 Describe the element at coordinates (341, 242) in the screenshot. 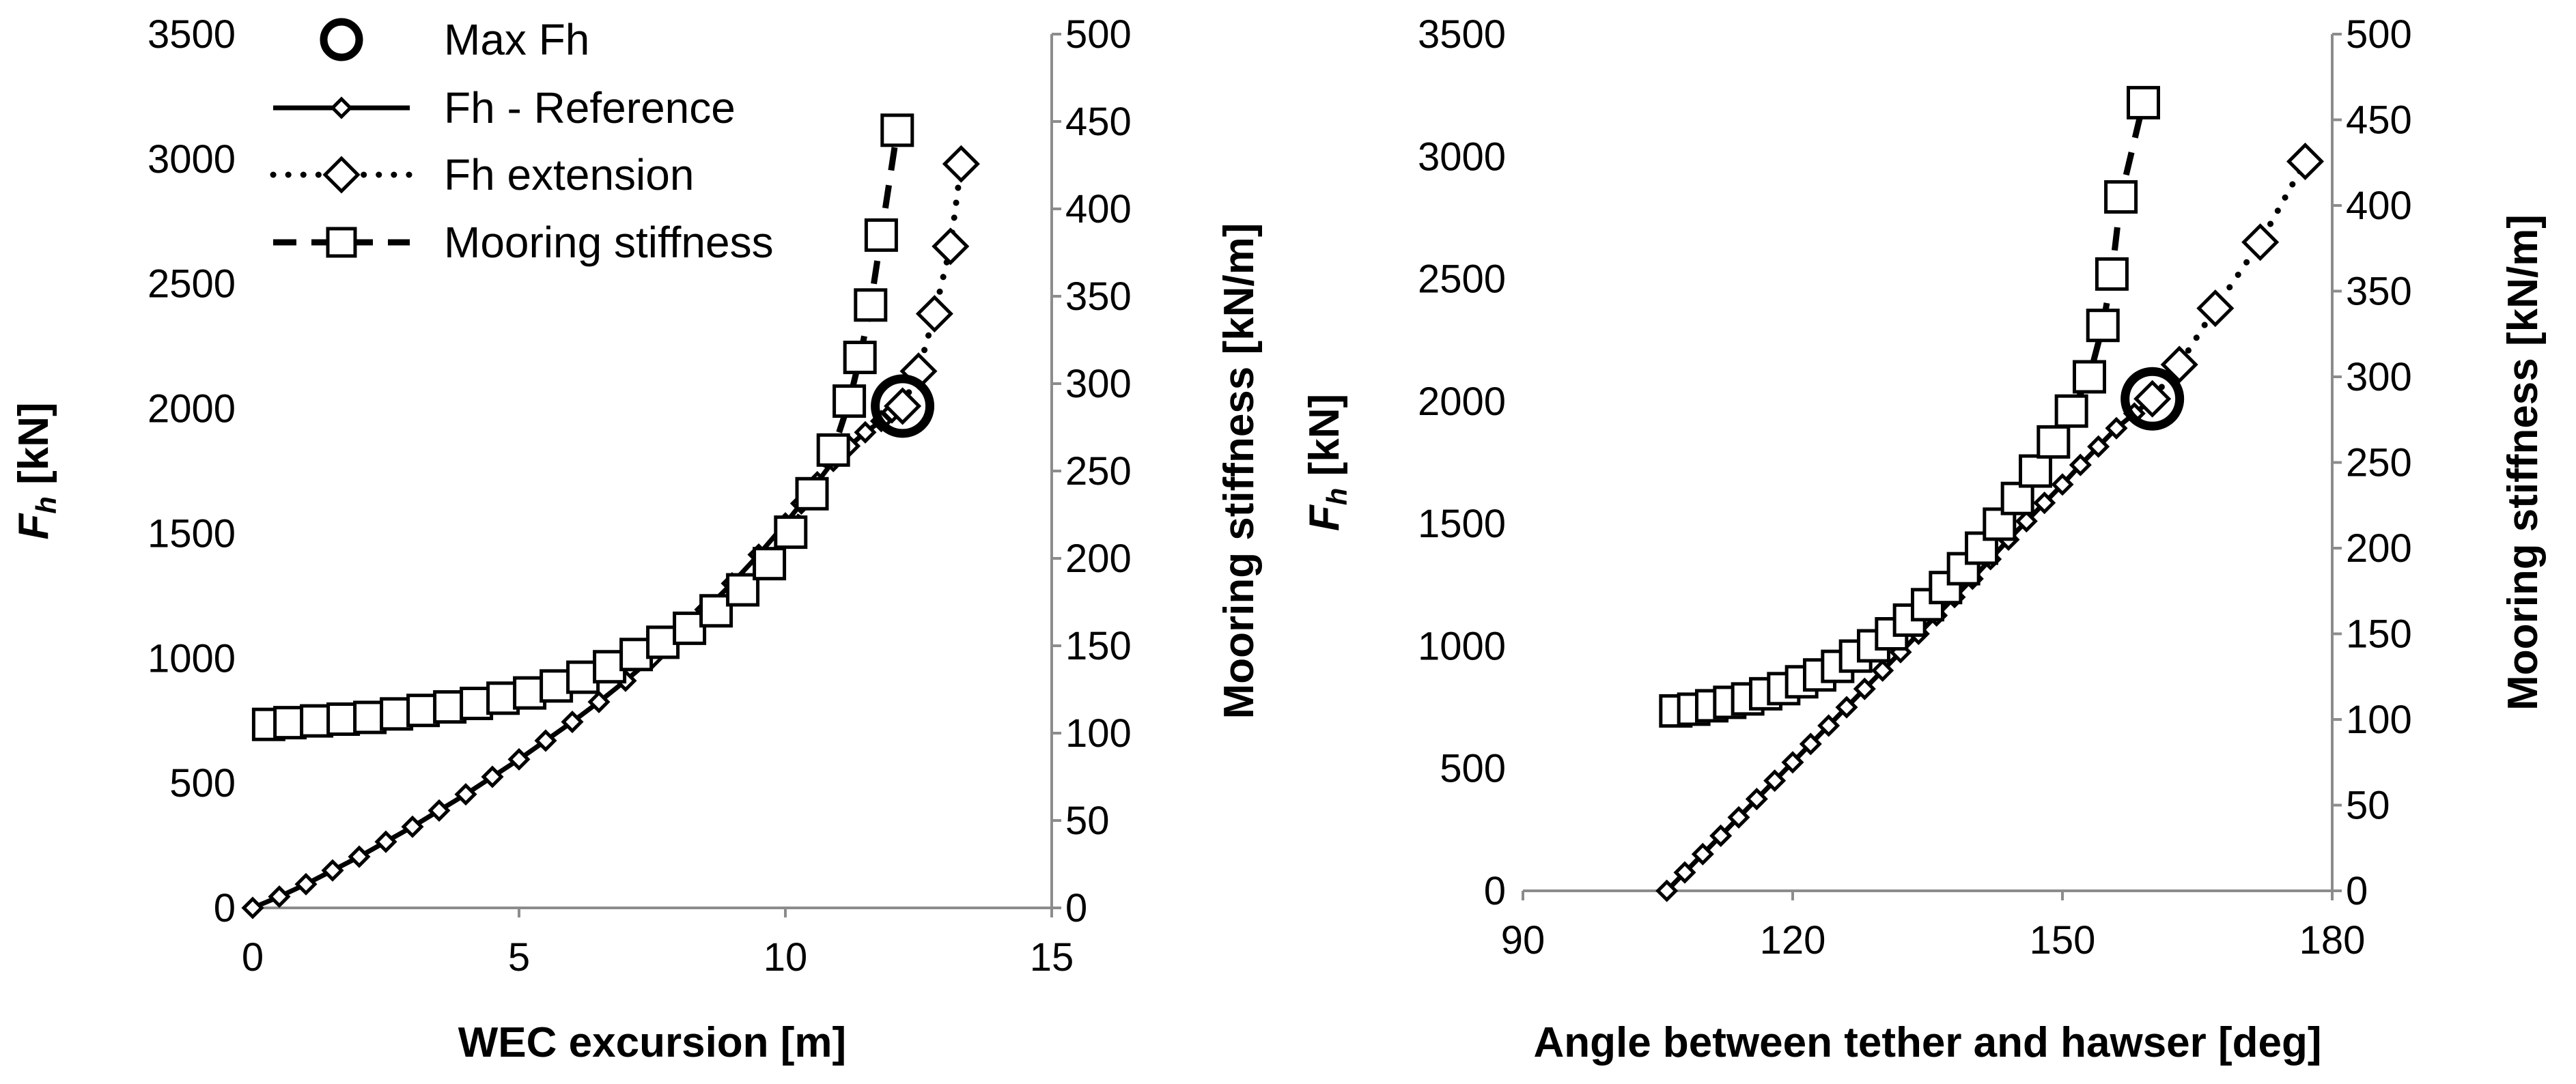

I see `legend-symbol-mooring-stiffness` at that location.